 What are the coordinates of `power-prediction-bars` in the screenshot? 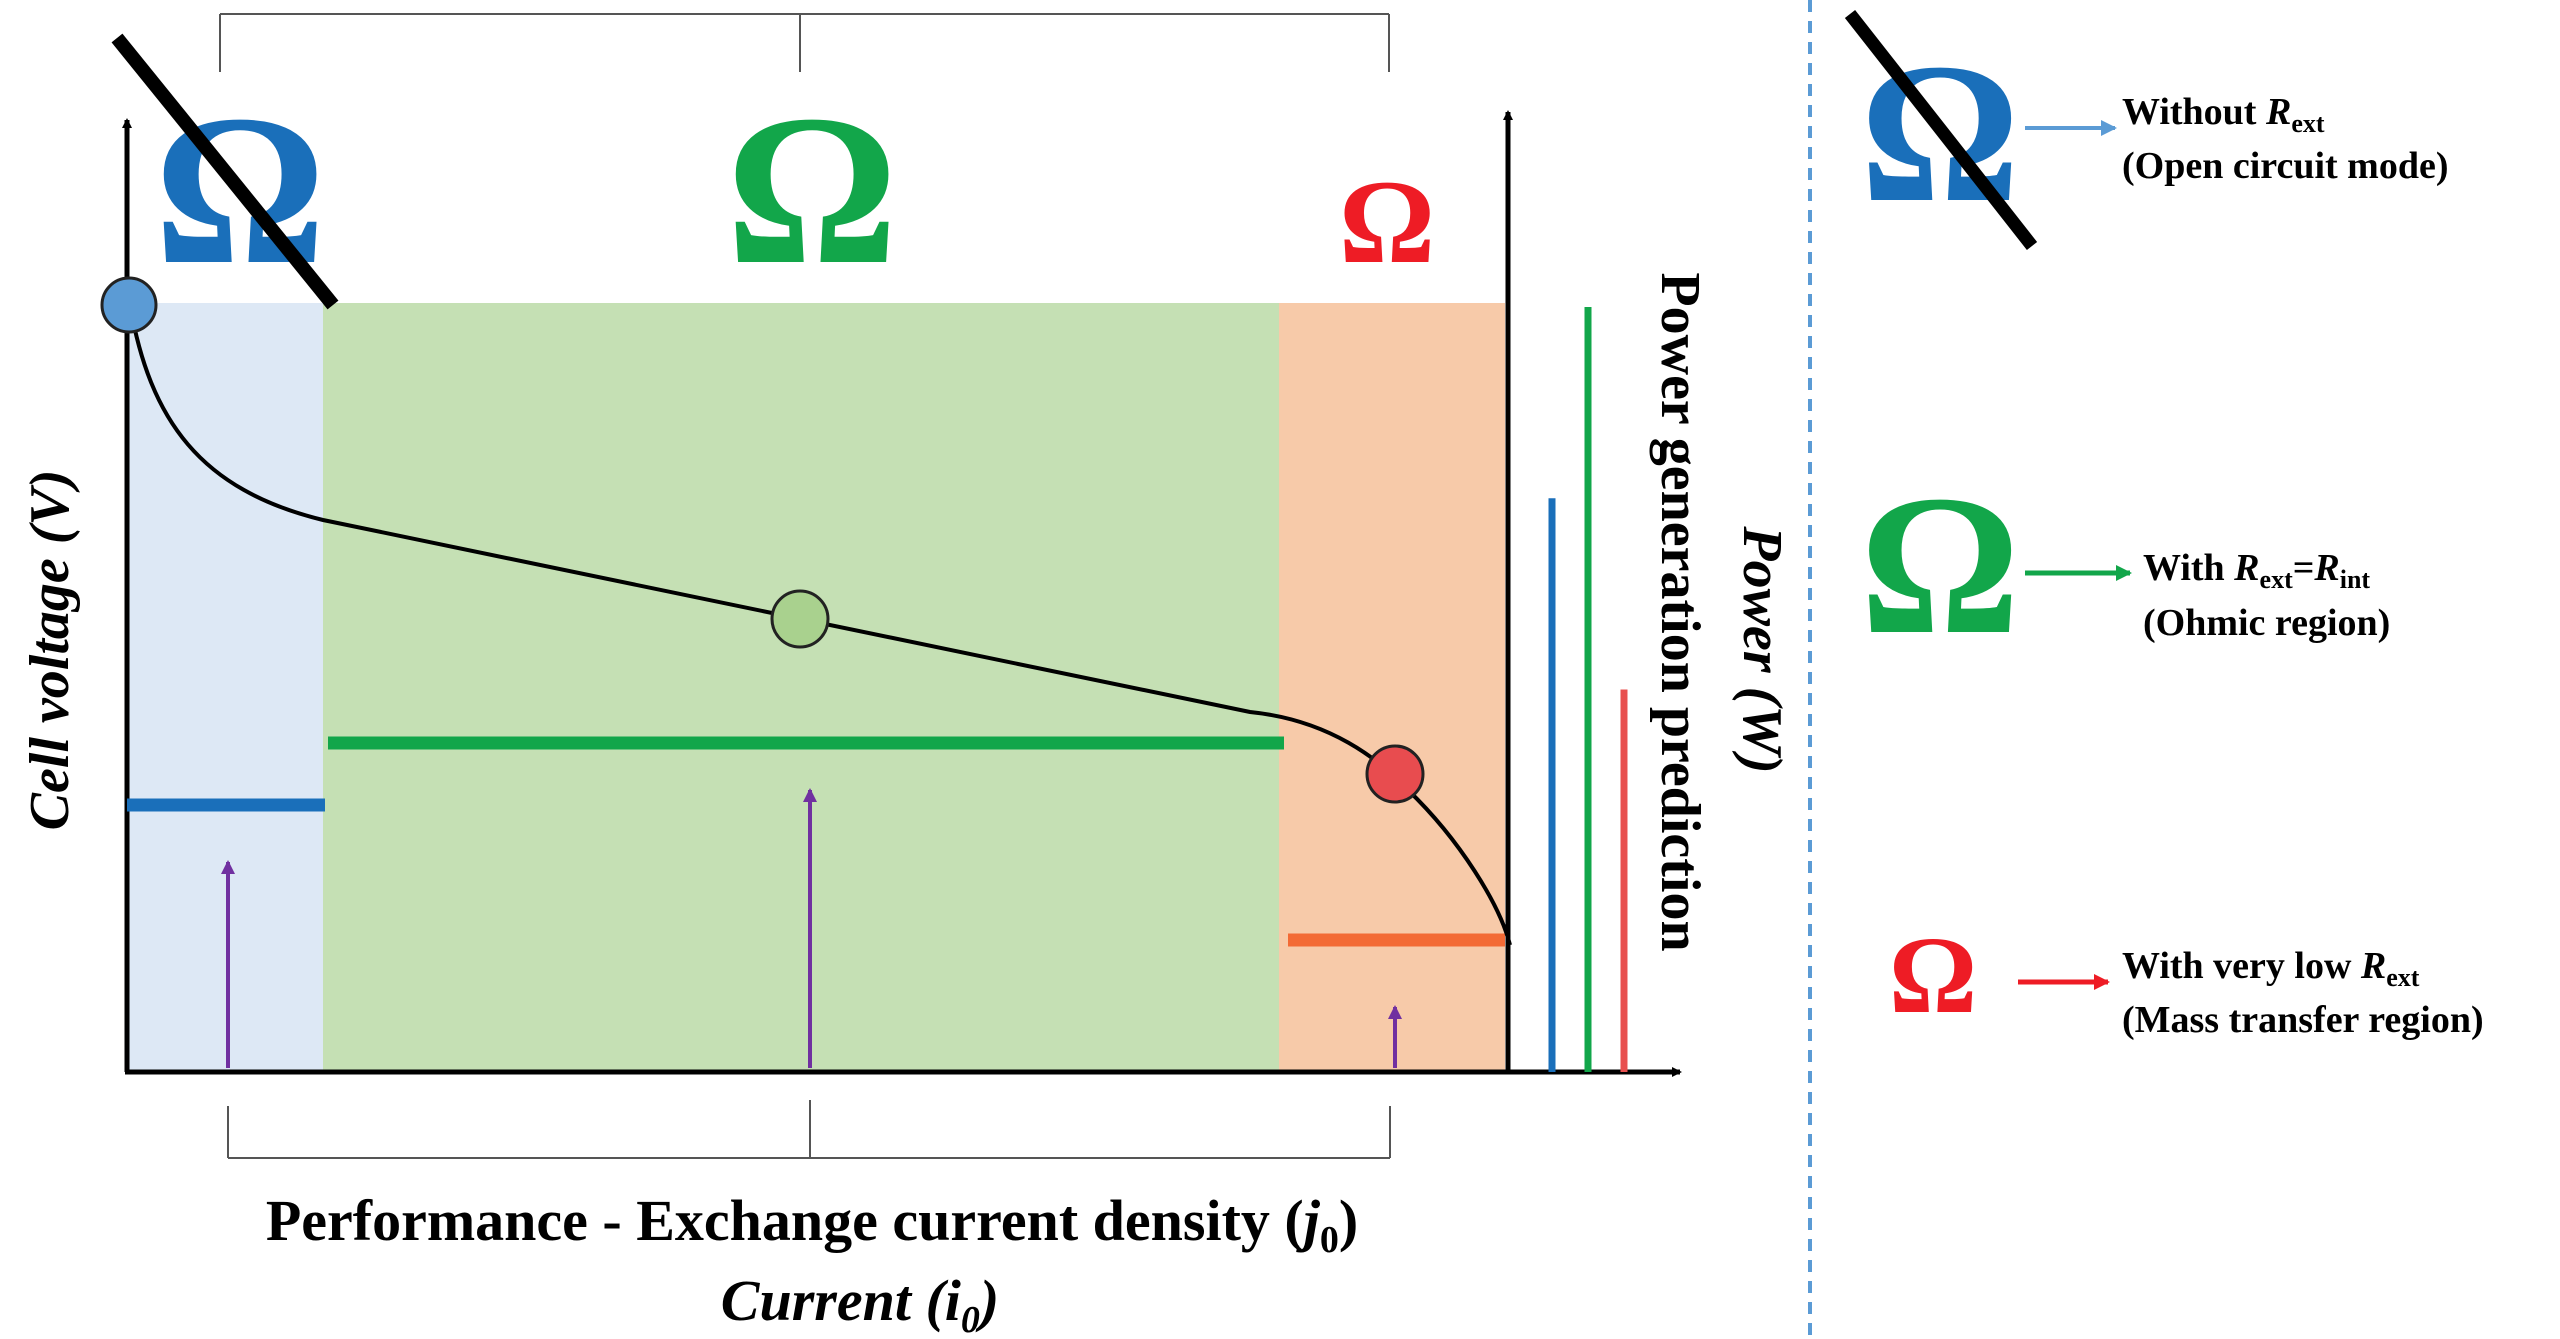 It's located at (1588, 689).